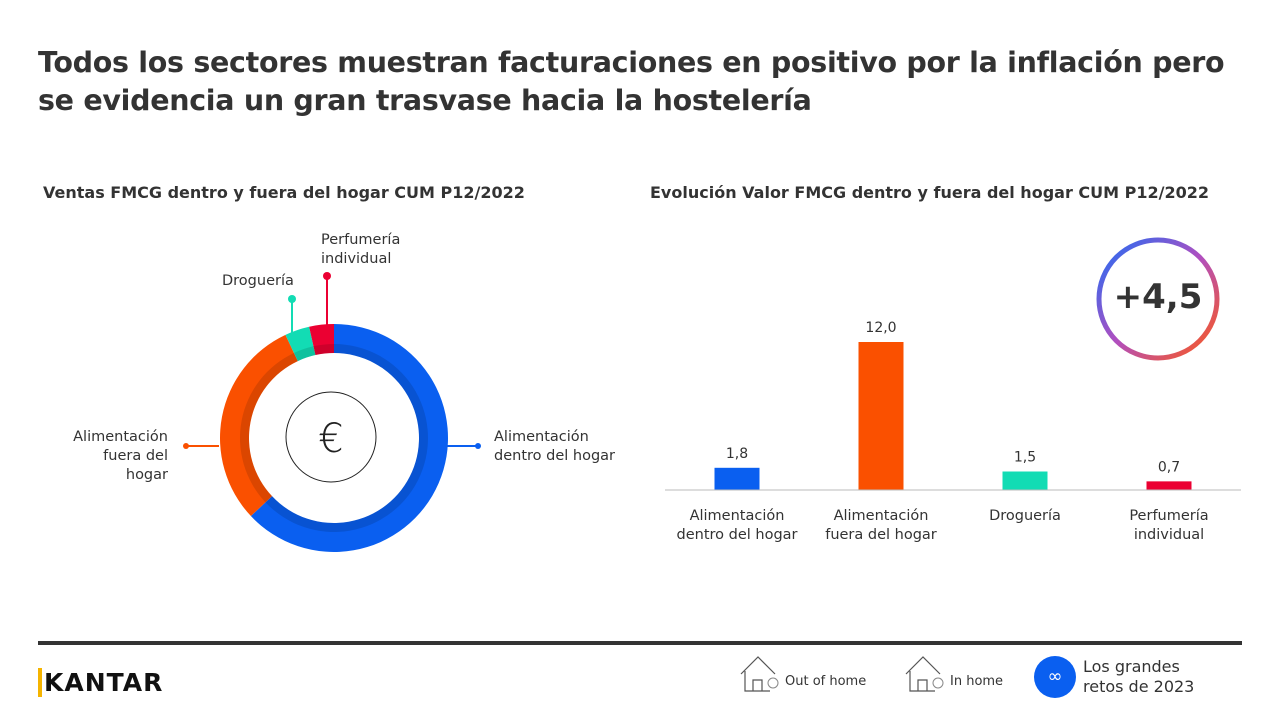 The width and height of the screenshot is (1280, 720). What do you see at coordinates (737, 454) in the screenshot?
I see `bar-value-label: 1,8` at bounding box center [737, 454].